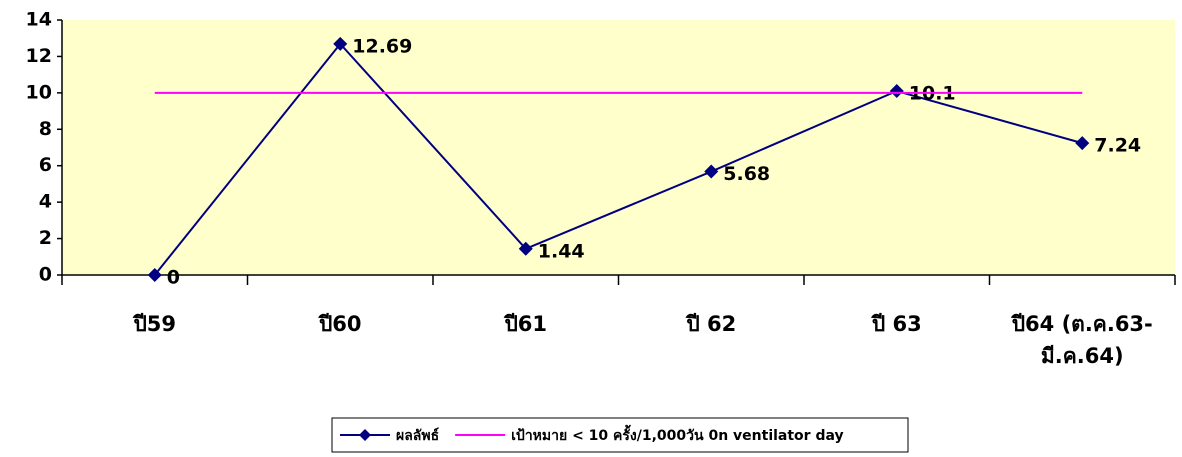 The width and height of the screenshot is (1182, 457). I want to click on y-tick-label: 0, so click(45, 275).